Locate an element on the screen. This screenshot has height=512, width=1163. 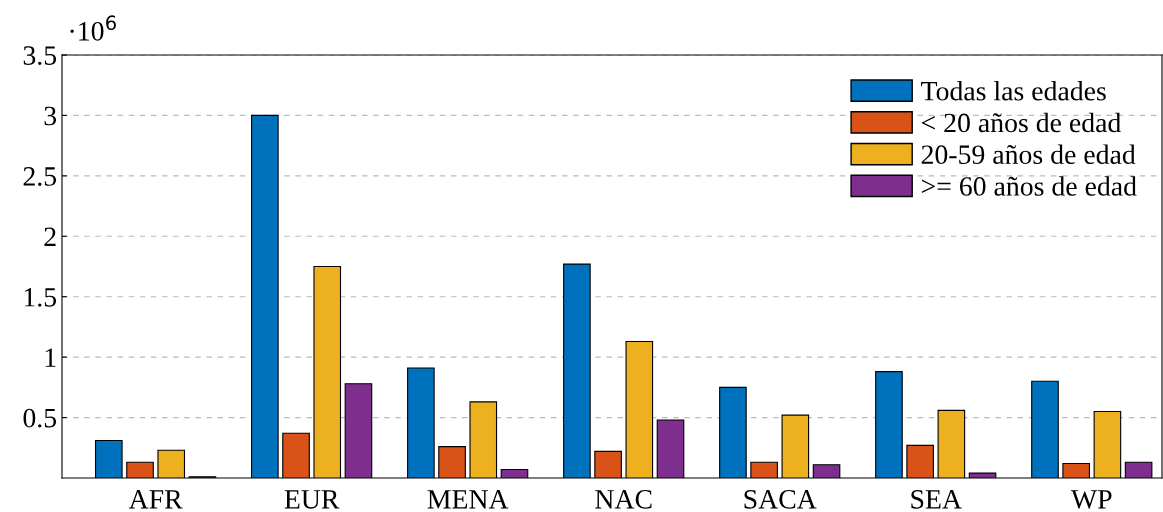
text: ·10$^{6}$ is located at coordinates (93, 28).